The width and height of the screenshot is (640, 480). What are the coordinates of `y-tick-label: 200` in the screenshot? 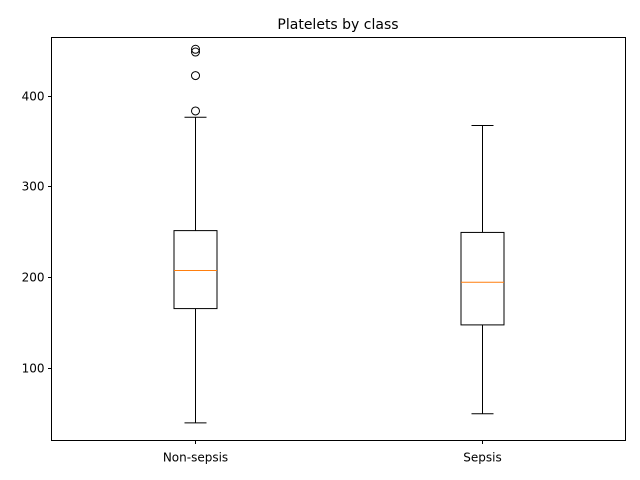 It's located at (33, 278).